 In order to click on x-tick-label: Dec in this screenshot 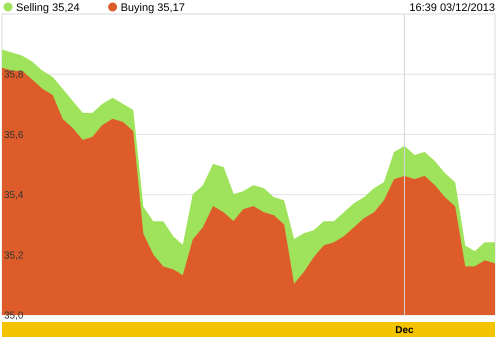, I will do `click(404, 330)`.